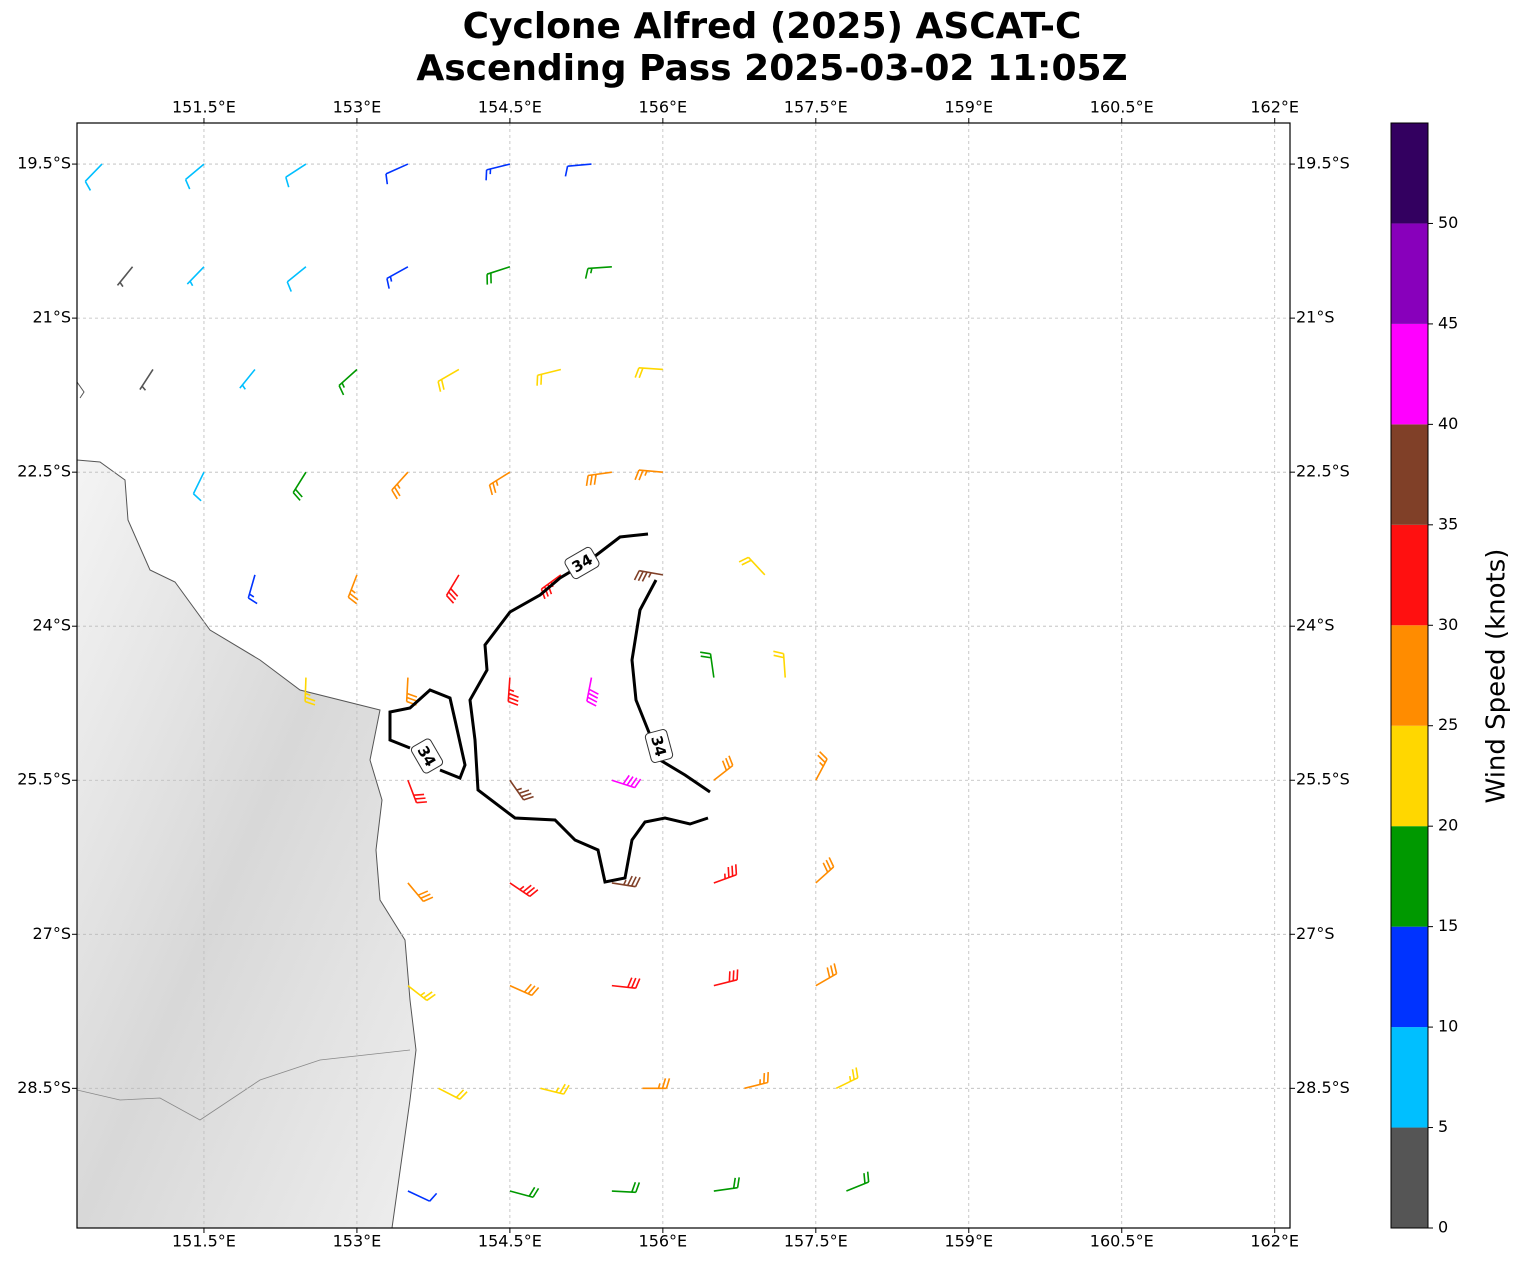 This screenshot has height=1268, width=1527. What do you see at coordinates (1448, 1026) in the screenshot?
I see `colorbar-tick-label: 10` at bounding box center [1448, 1026].